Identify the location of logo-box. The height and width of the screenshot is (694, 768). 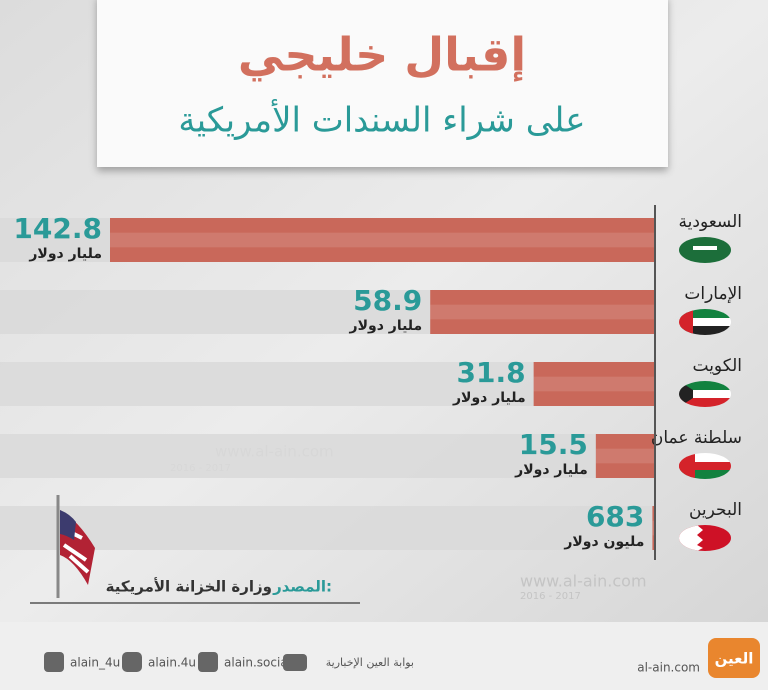
(734, 658).